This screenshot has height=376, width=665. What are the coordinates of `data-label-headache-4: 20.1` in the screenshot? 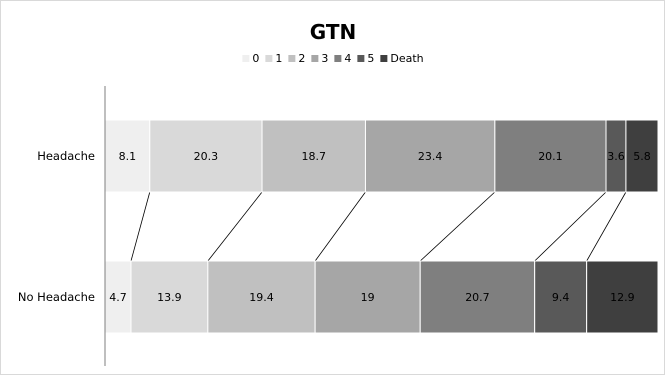 It's located at (550, 156).